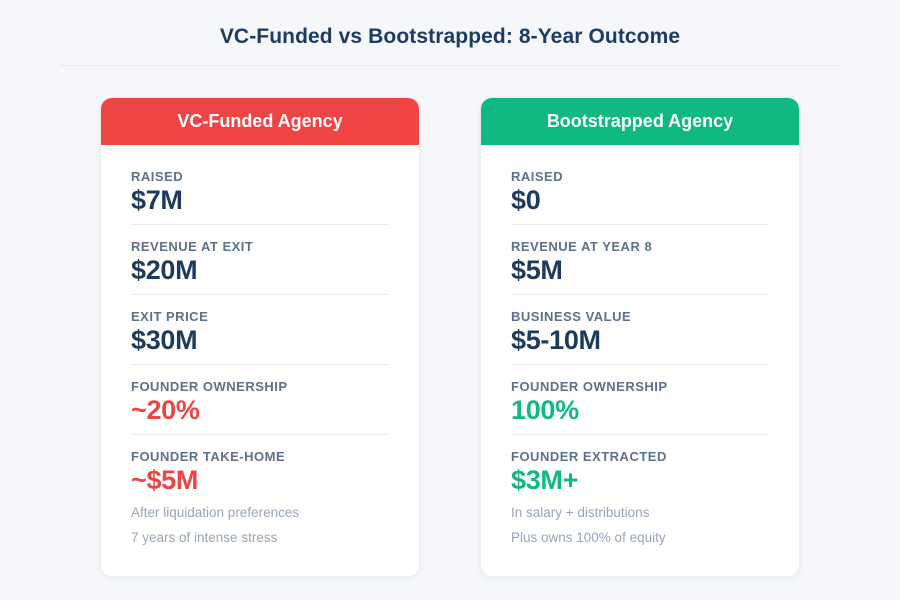 This screenshot has width=900, height=600. Describe the element at coordinates (640, 121) in the screenshot. I see `card-header-bootstrapped: Bootstrapped Agency` at that location.